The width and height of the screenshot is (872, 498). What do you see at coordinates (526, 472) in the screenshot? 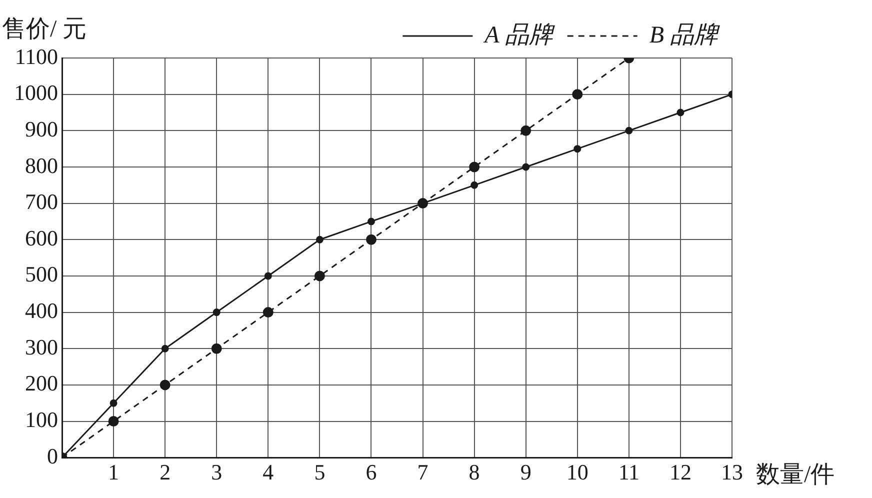
I see `x-tick-label: 9` at bounding box center [526, 472].